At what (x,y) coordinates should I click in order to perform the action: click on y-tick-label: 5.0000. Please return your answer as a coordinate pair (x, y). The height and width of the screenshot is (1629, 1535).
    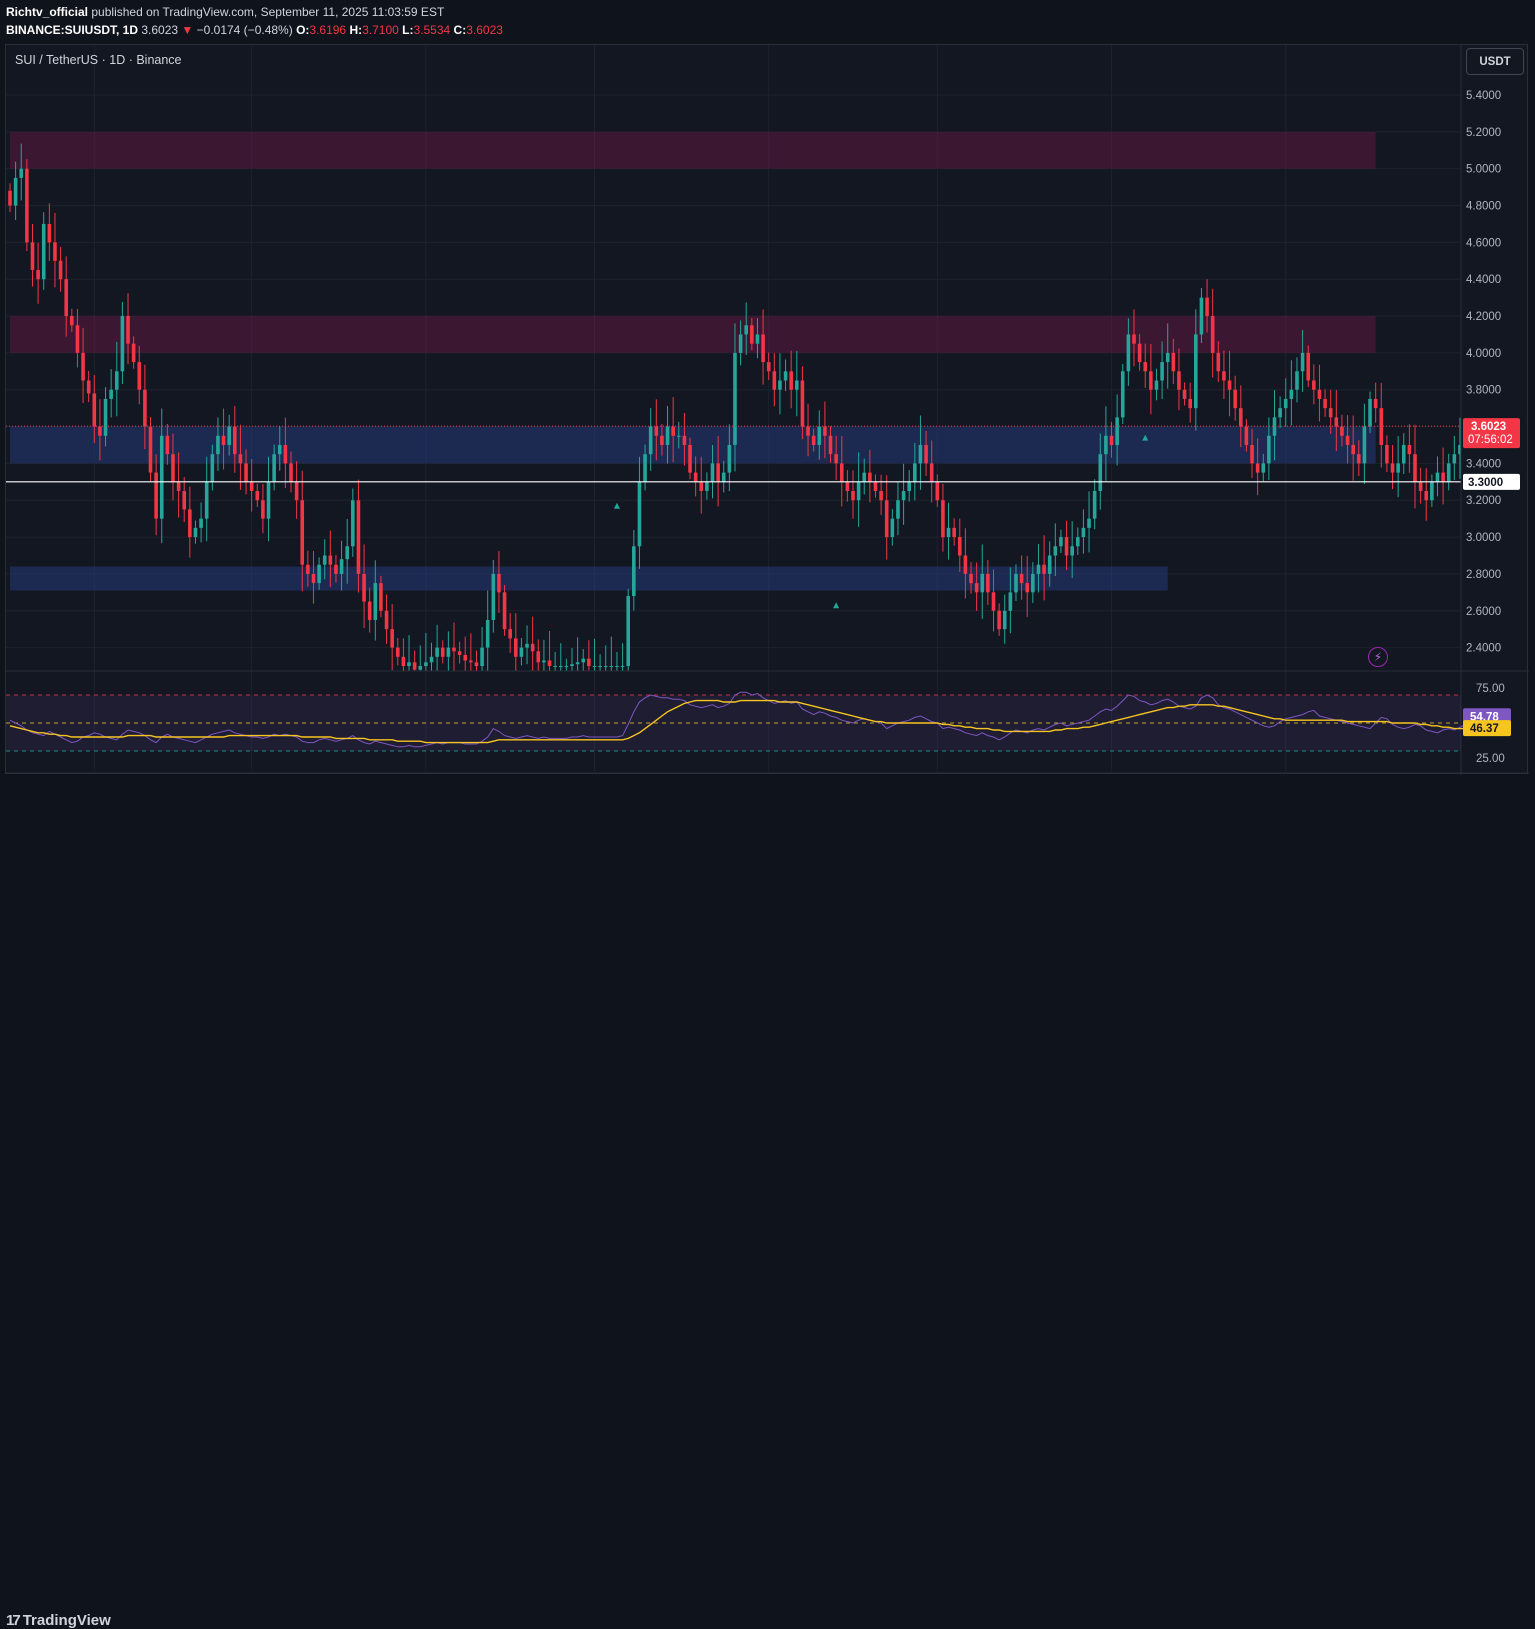
    Looking at the image, I should click on (1483, 170).